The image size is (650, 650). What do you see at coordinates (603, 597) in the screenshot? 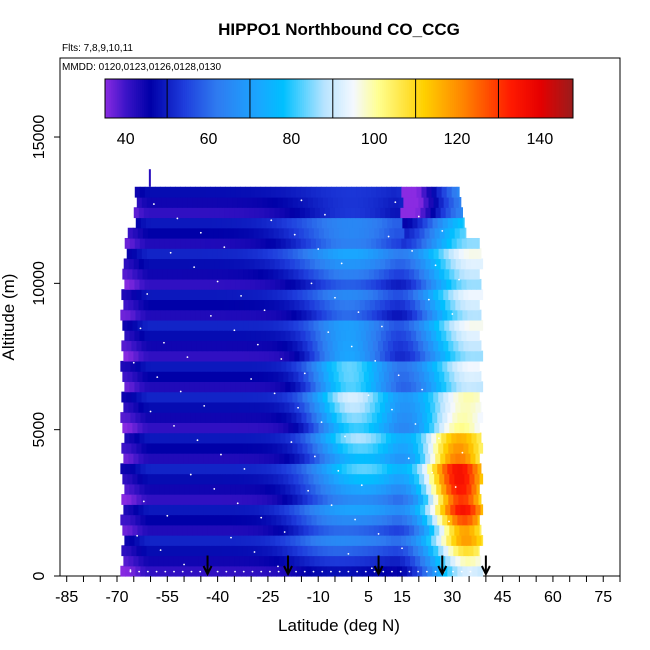
I see `x-tick-label: 75` at bounding box center [603, 597].